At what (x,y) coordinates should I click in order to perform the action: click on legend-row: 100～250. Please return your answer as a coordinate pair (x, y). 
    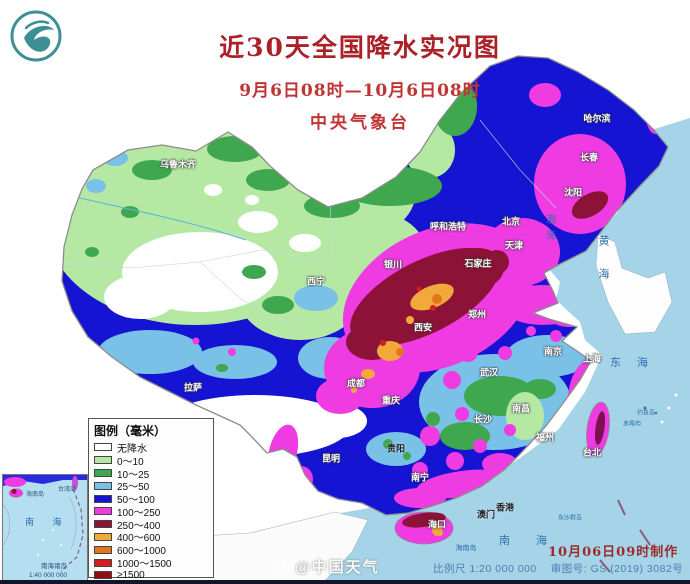
    Looking at the image, I should click on (151, 512).